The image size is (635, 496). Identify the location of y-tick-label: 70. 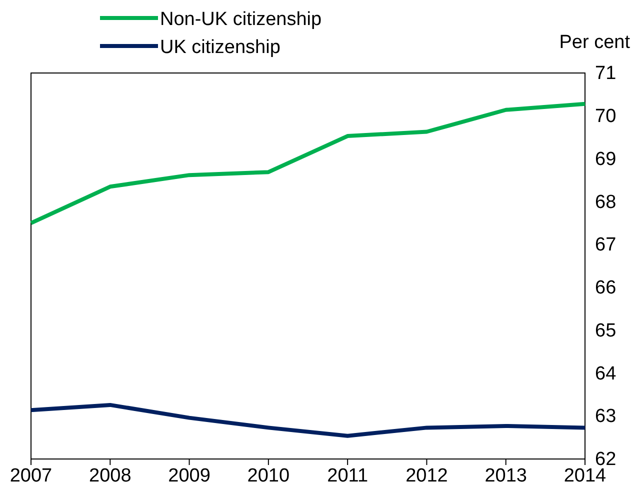
(605, 116).